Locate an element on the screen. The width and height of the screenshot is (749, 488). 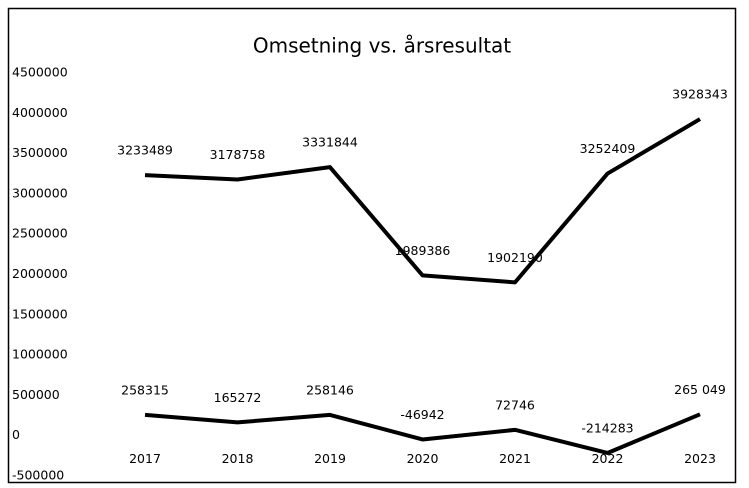
data-label: 3928343 is located at coordinates (700, 94).